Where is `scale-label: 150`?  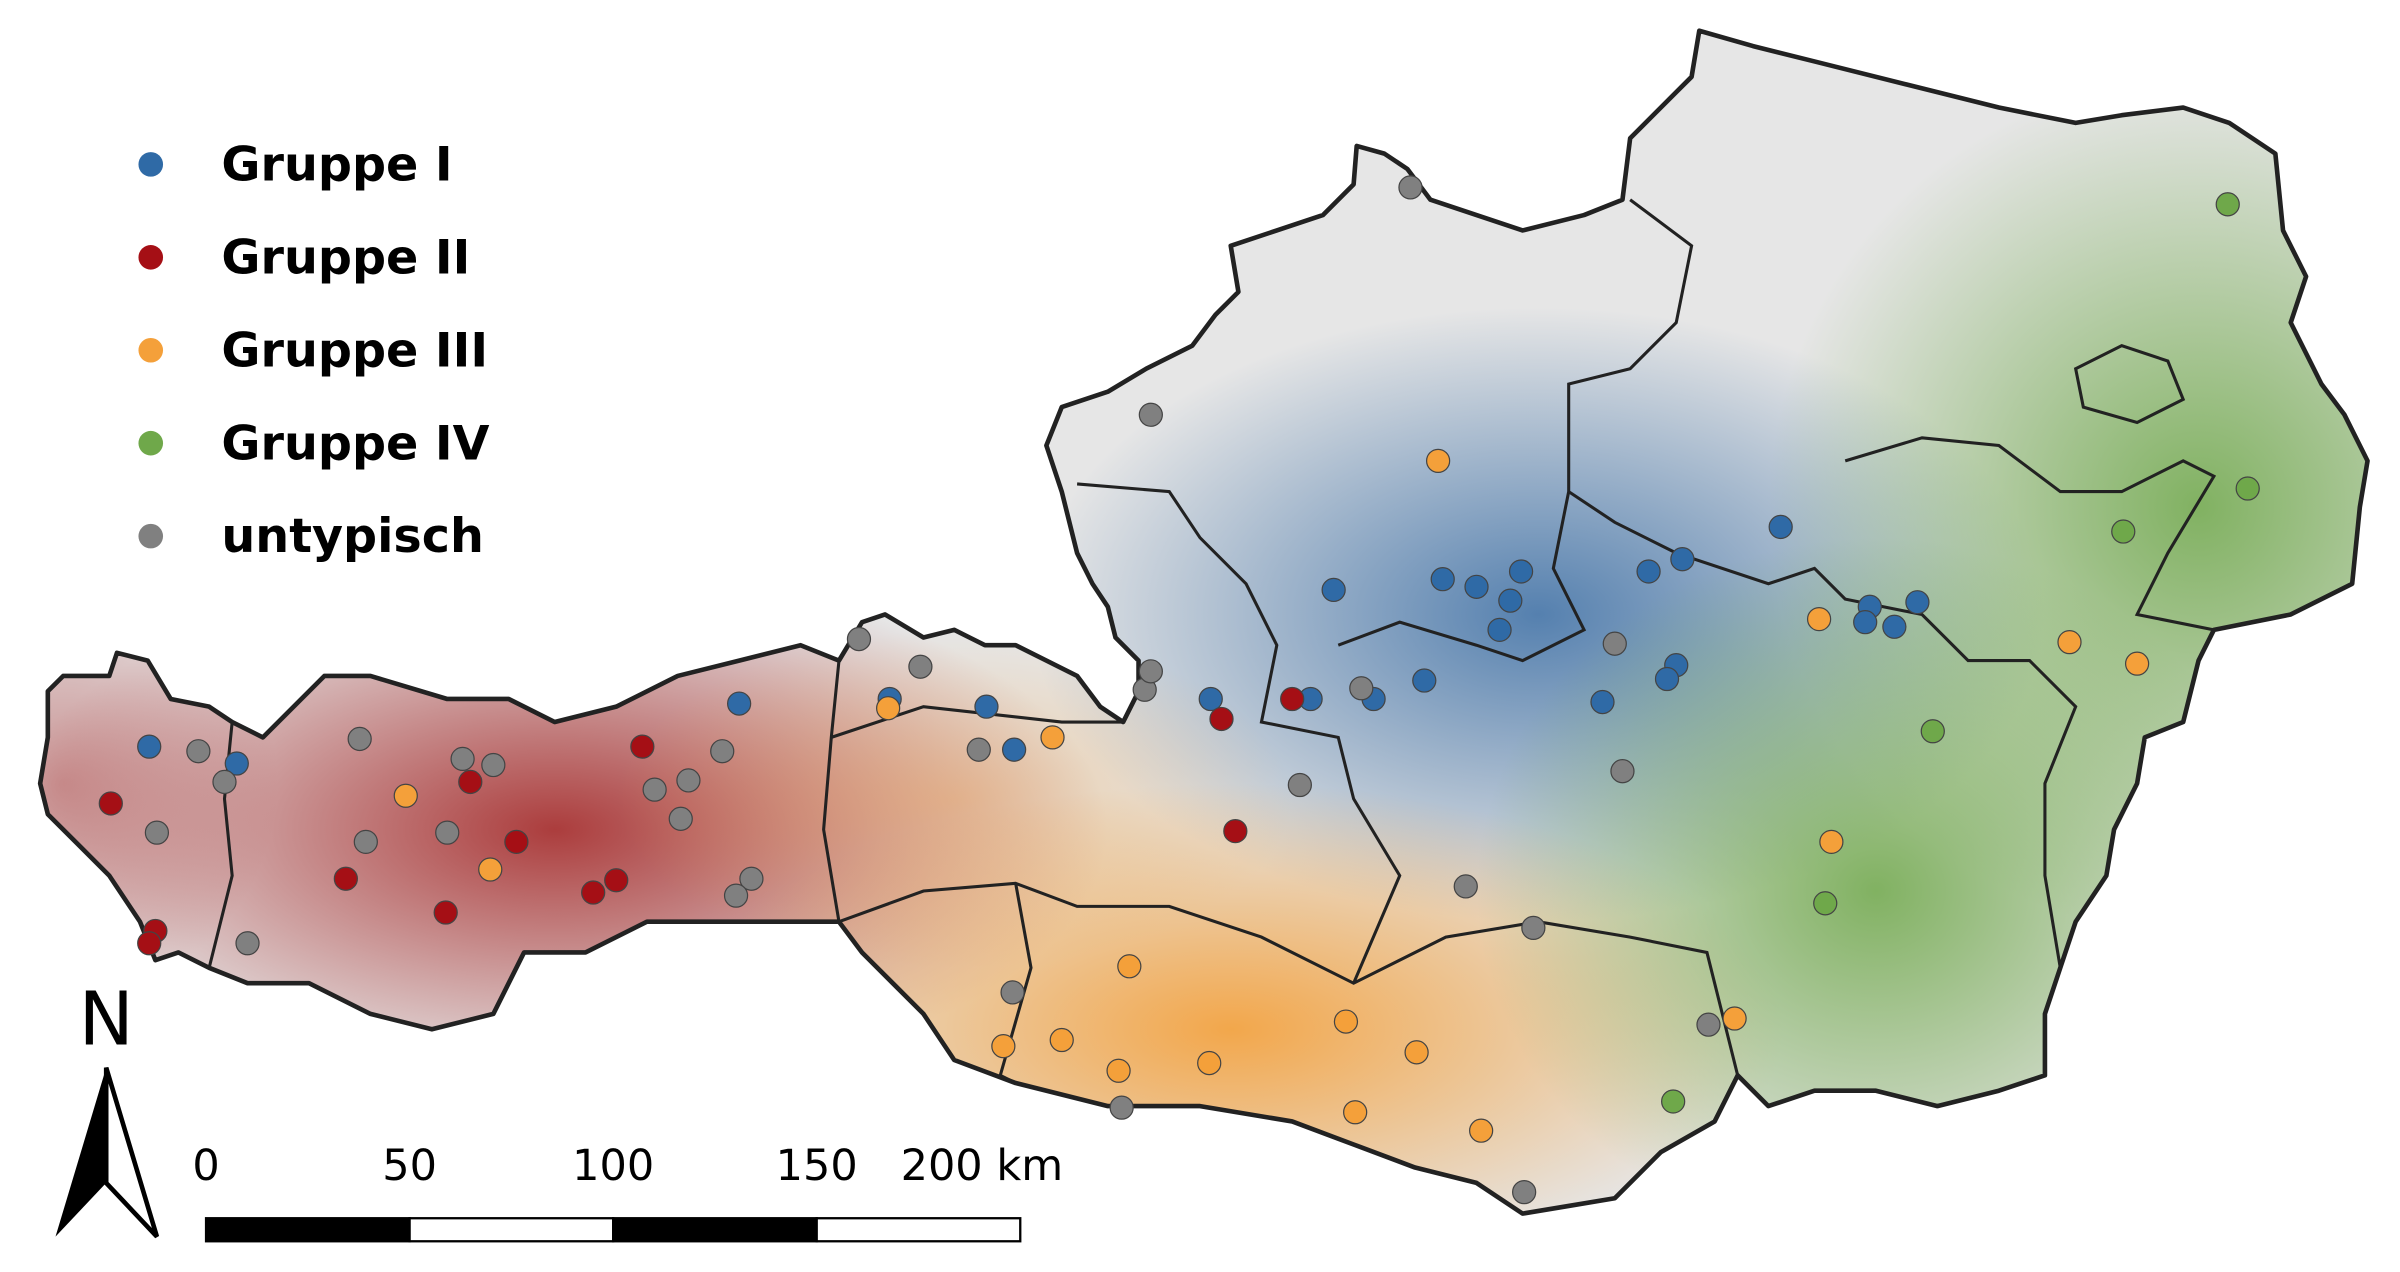
scale-label: 150 is located at coordinates (817, 1166).